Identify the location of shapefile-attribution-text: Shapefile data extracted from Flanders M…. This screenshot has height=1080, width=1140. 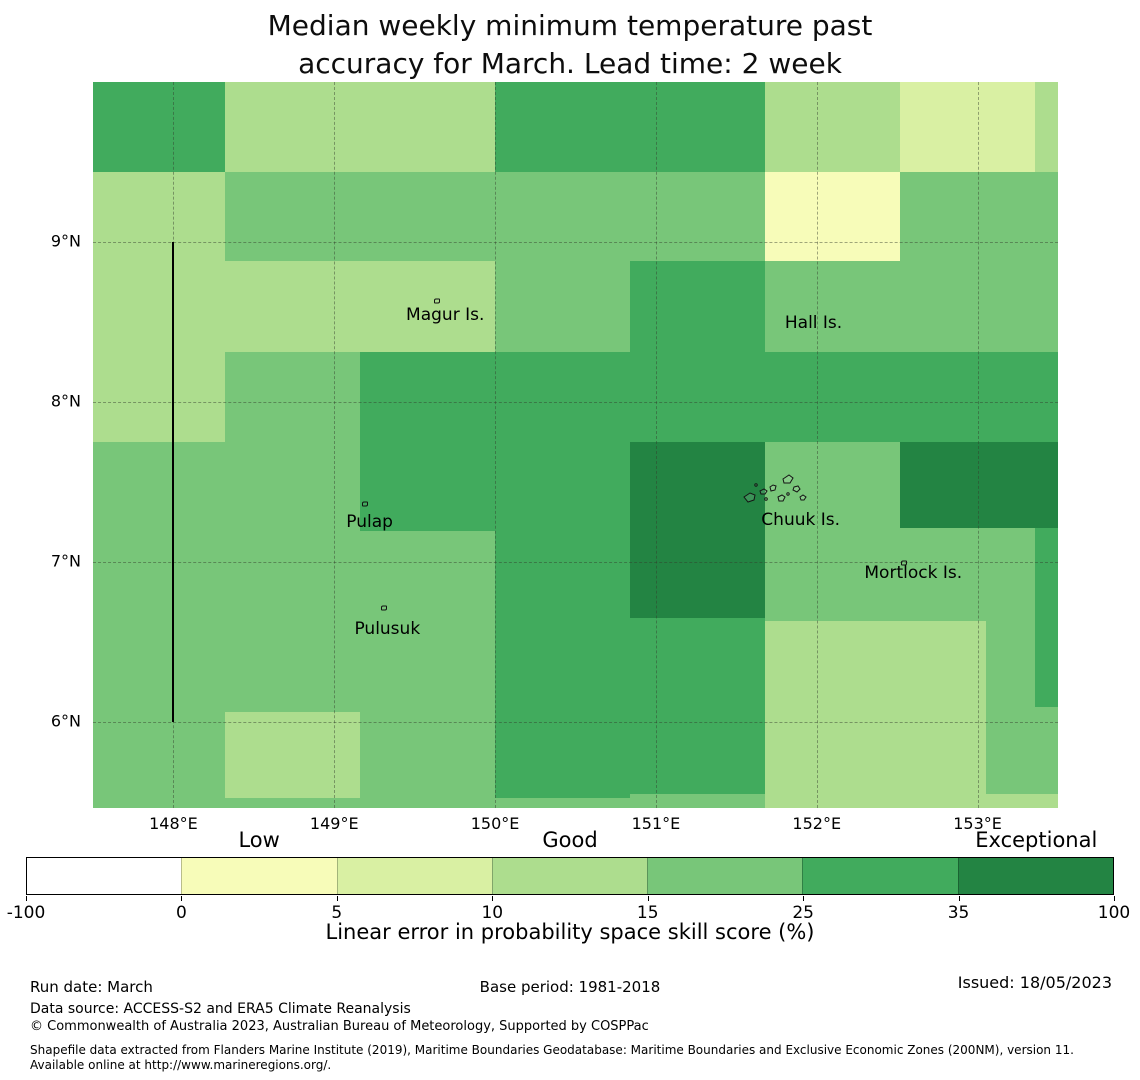
(552, 1057).